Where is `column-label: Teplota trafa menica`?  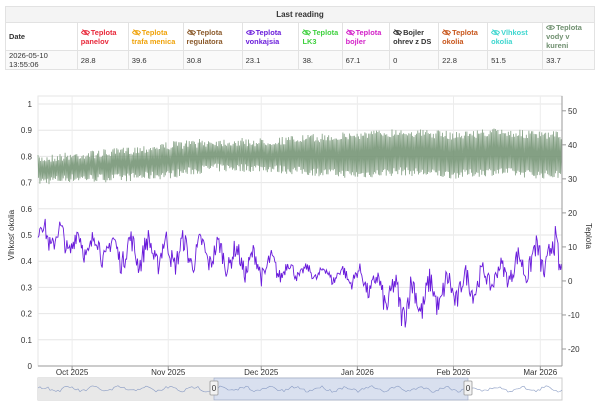 column-label: Teplota trafa menica is located at coordinates (153, 36).